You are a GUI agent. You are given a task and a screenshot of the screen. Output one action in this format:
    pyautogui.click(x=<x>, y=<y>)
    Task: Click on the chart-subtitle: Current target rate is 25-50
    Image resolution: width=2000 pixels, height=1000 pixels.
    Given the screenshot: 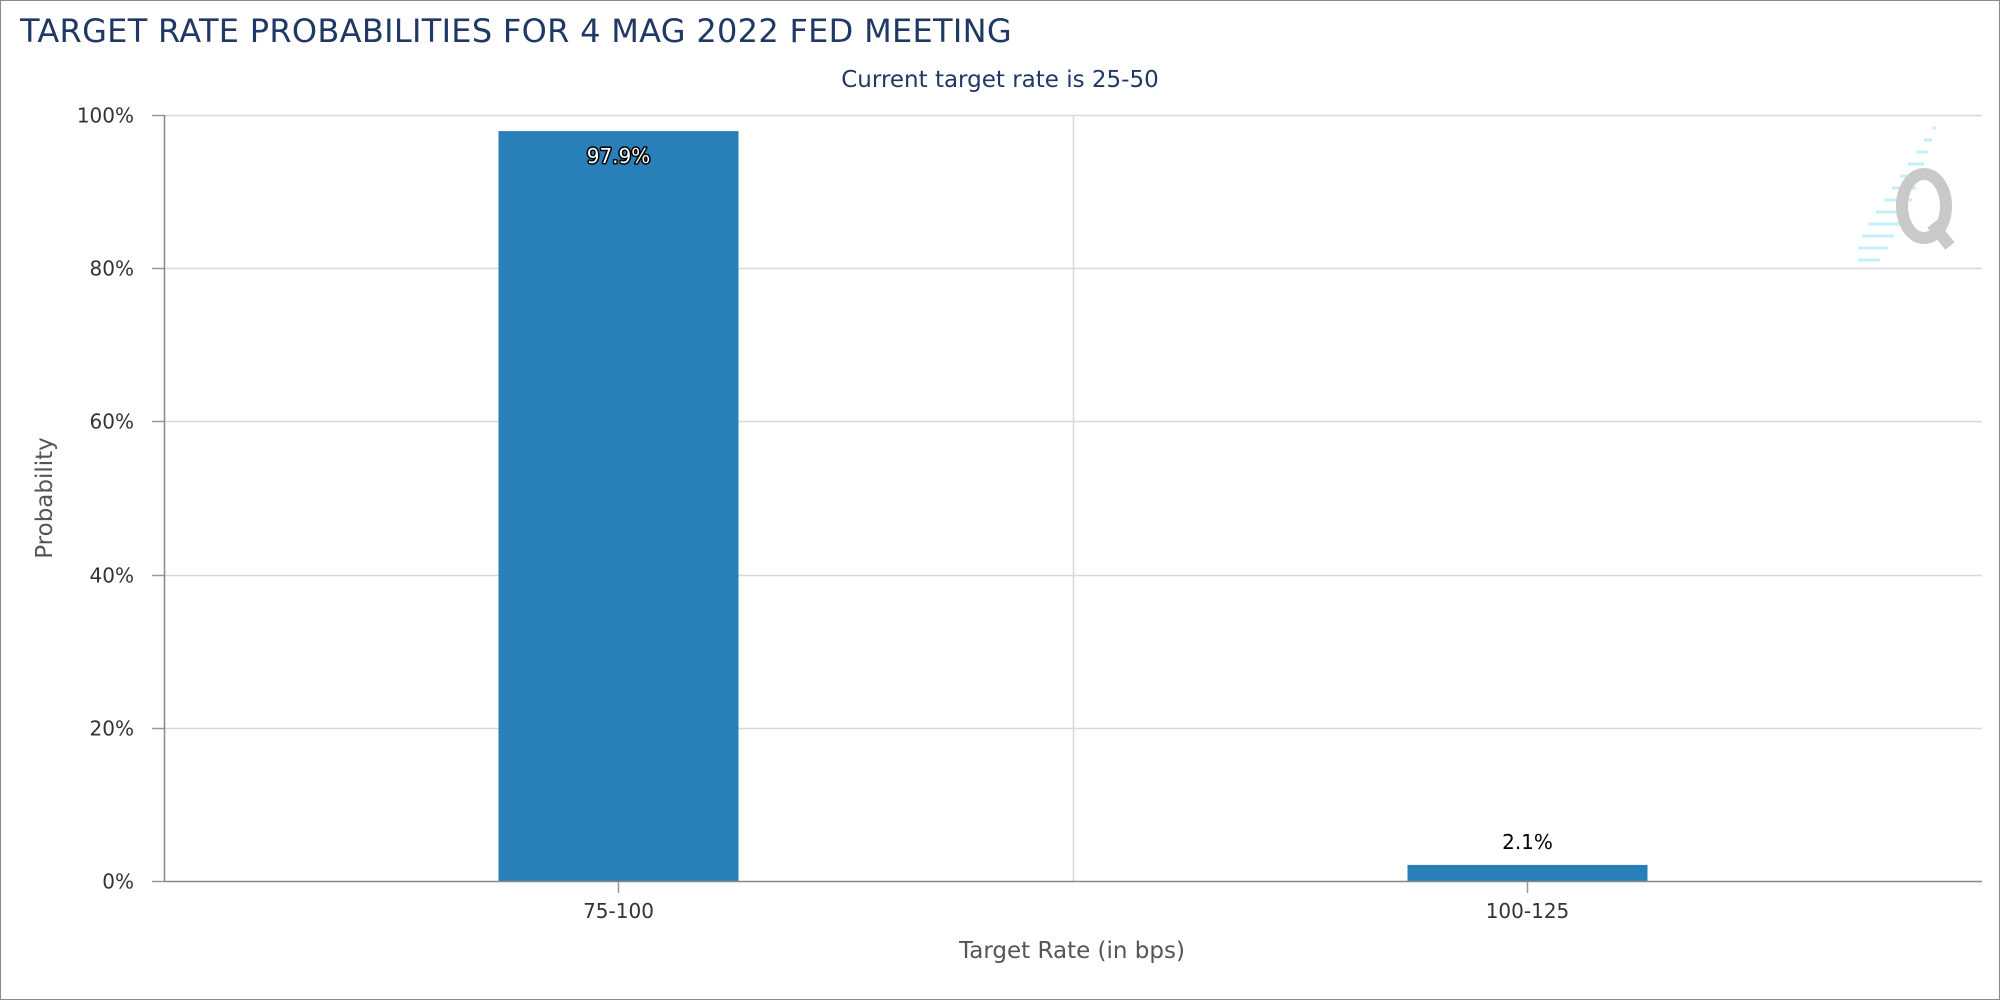 What is the action you would take?
    pyautogui.click(x=1000, y=80)
    